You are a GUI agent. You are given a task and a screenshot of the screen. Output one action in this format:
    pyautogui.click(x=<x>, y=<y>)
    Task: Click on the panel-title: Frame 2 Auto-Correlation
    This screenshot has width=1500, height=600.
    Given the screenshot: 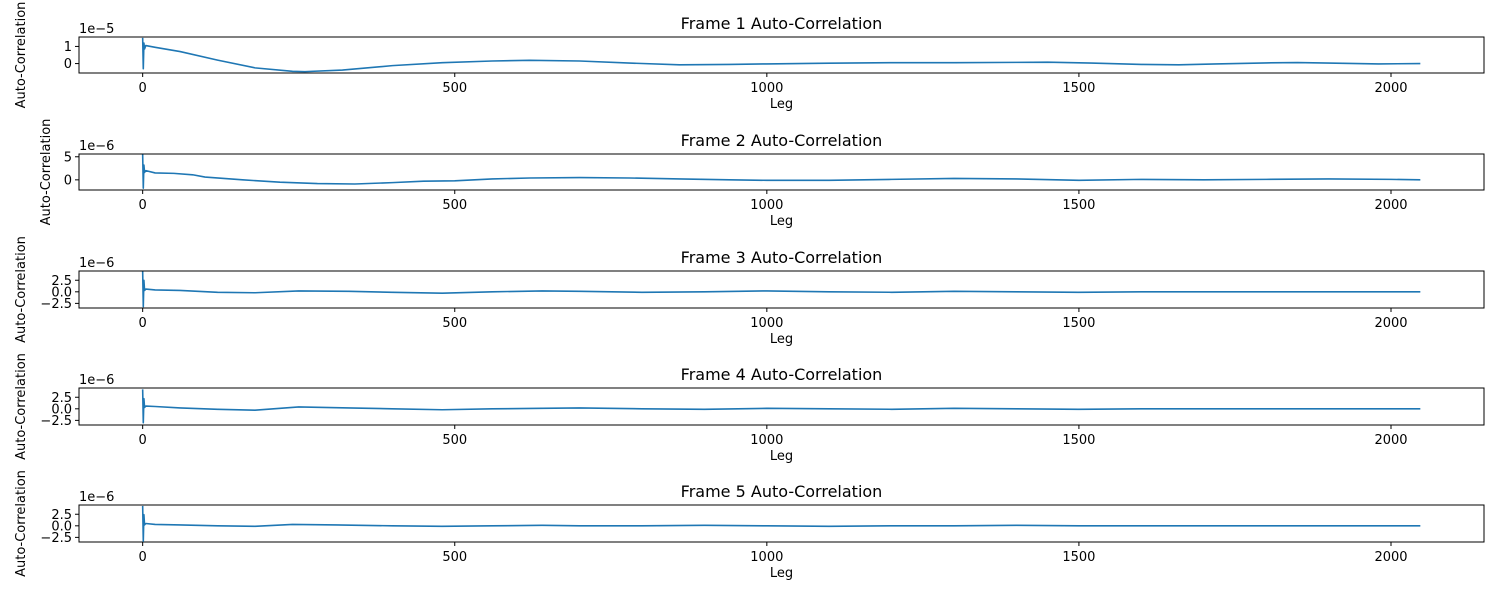 What is the action you would take?
    pyautogui.click(x=782, y=140)
    